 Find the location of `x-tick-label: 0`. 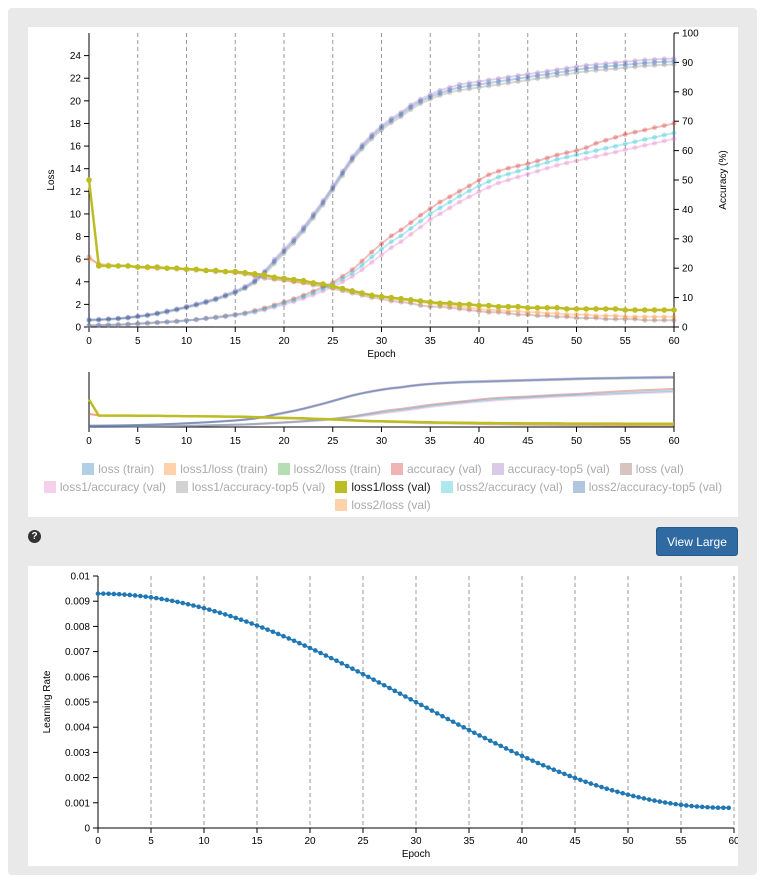

x-tick-label: 0 is located at coordinates (98, 841).